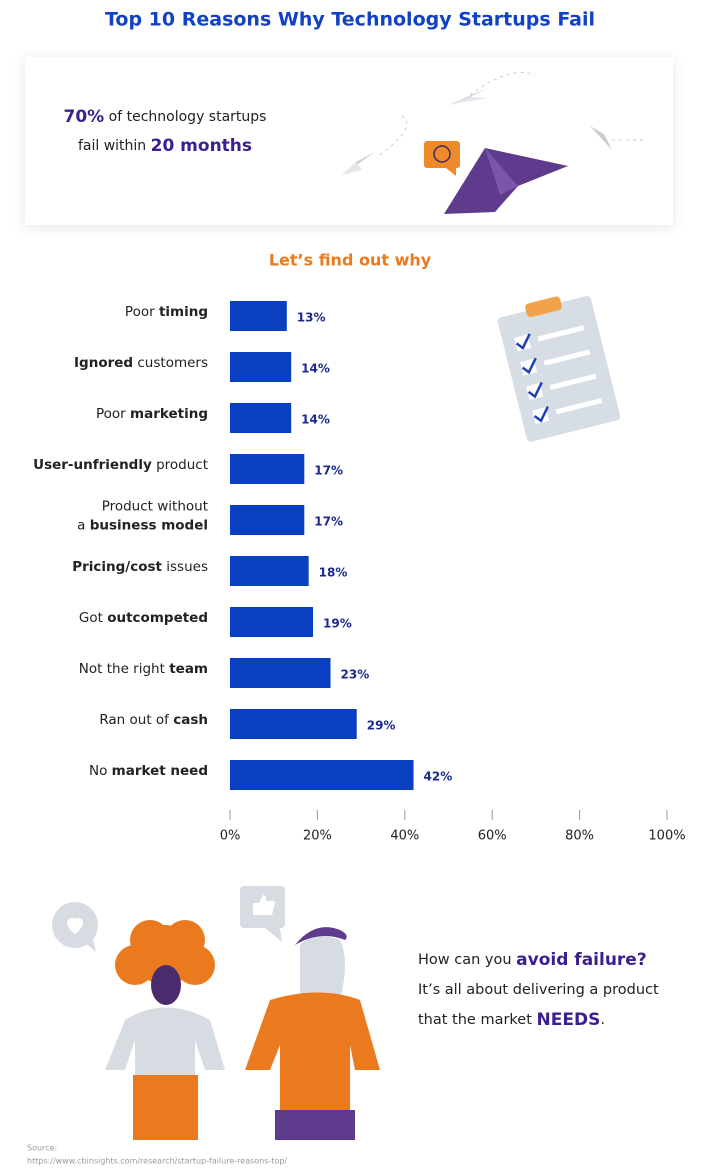 The height and width of the screenshot is (1170, 701). What do you see at coordinates (579, 836) in the screenshot?
I see `x-tick-label: 80%` at bounding box center [579, 836].